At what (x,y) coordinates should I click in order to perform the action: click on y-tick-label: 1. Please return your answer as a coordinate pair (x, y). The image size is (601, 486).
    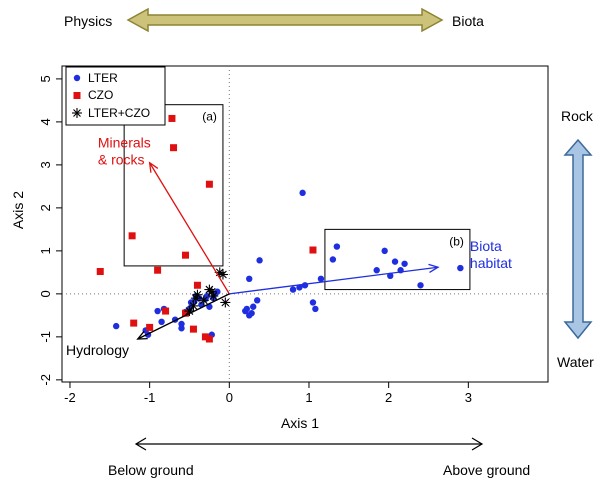
    Looking at the image, I should click on (45, 250).